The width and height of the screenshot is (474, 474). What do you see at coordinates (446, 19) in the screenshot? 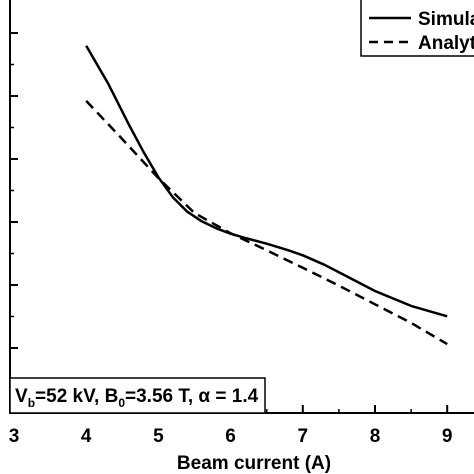
I see `legend-label-simulation: Simula` at bounding box center [446, 19].